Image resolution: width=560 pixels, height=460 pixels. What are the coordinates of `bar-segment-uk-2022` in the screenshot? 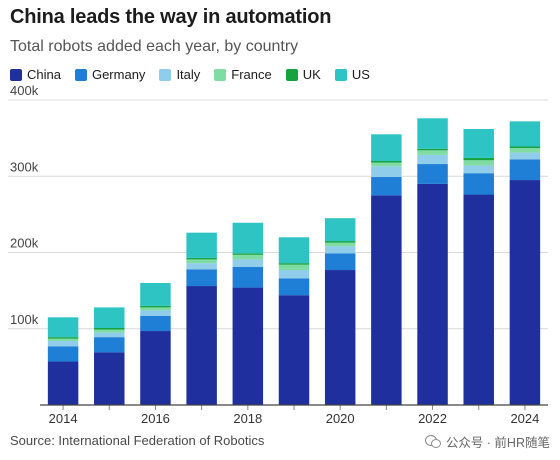 It's located at (432, 149).